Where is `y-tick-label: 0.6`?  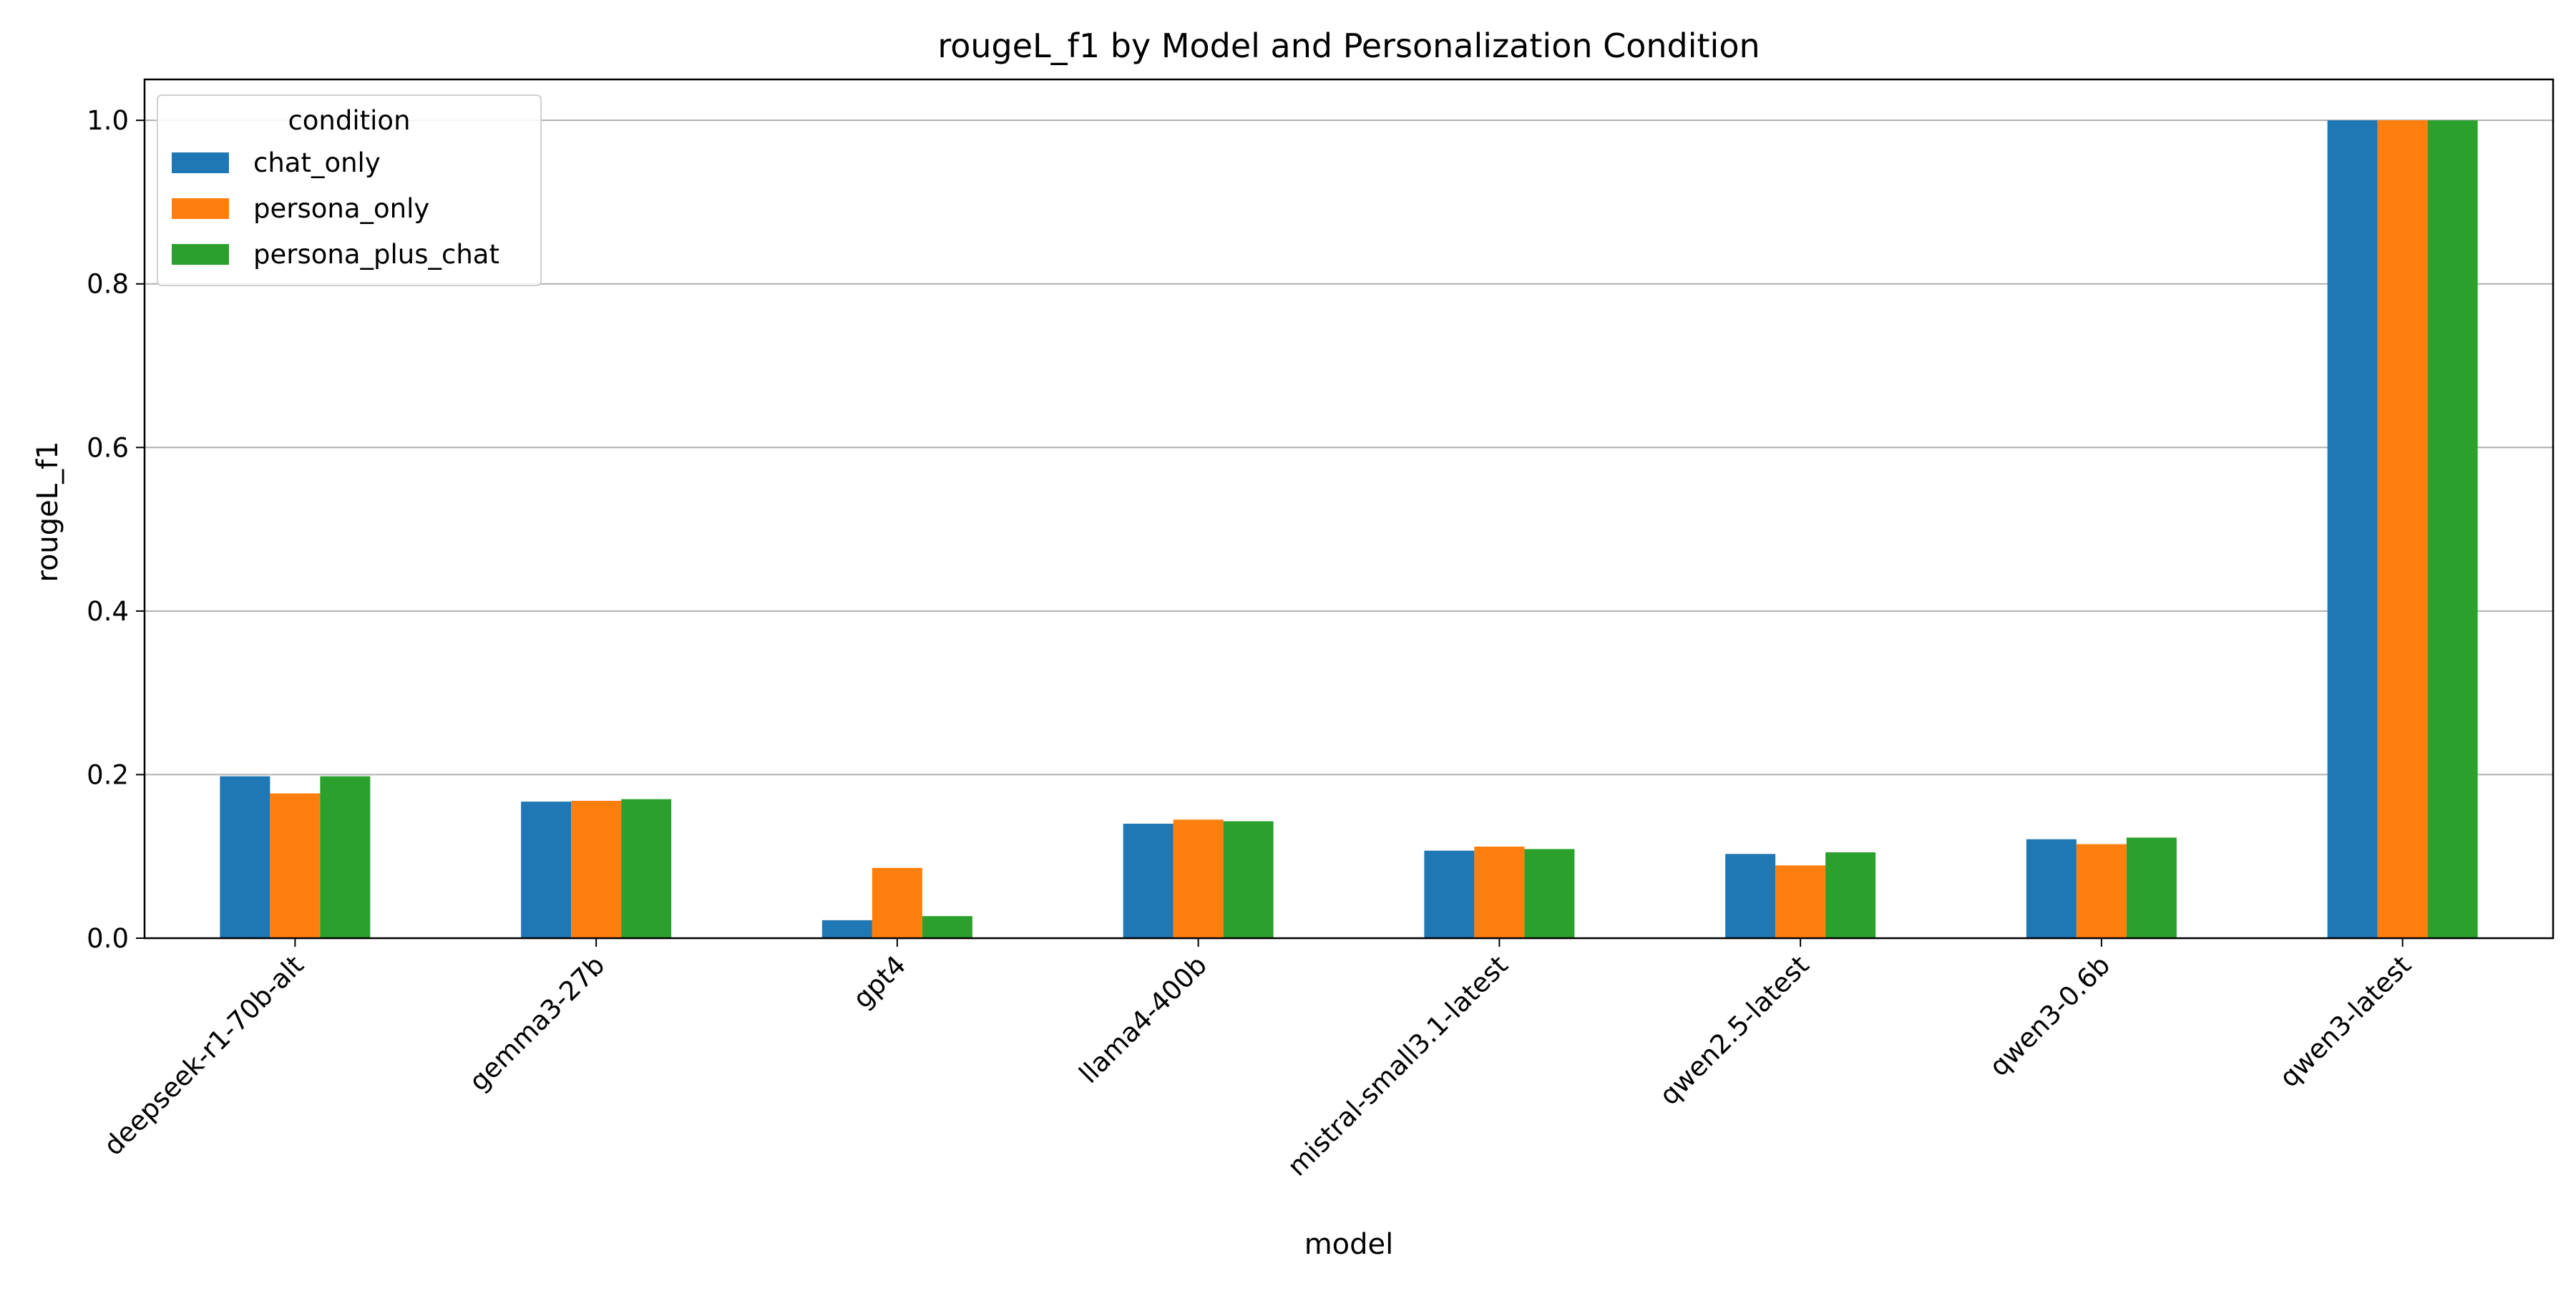 y-tick-label: 0.6 is located at coordinates (108, 447).